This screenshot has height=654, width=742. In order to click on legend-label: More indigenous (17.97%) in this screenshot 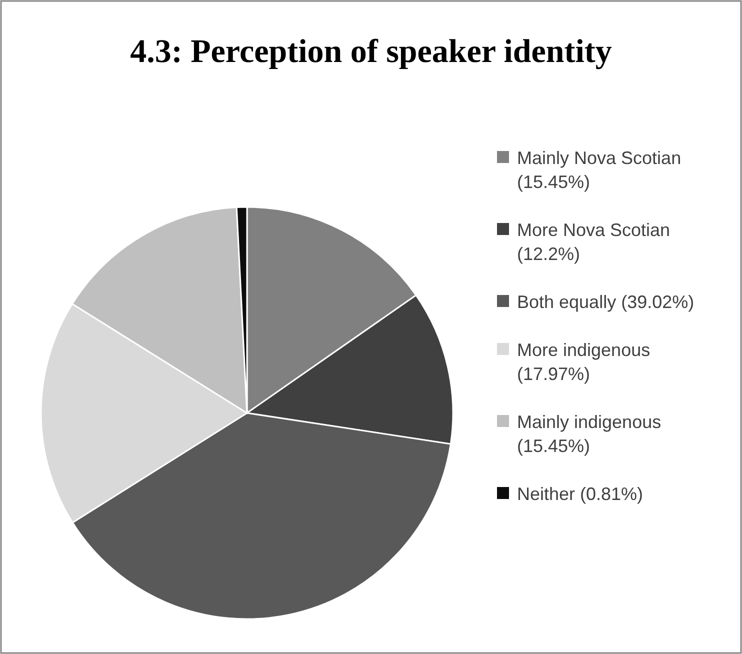, I will do `click(583, 362)`.